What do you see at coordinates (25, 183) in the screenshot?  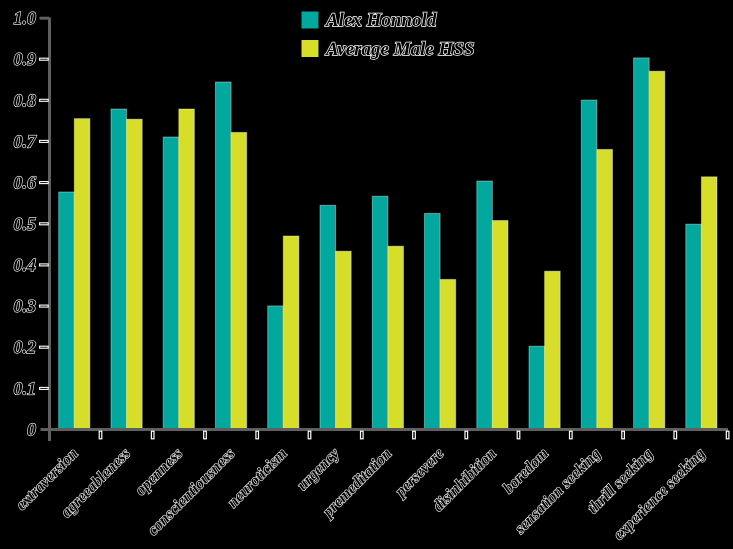 I see `svg-text: 0.6` at bounding box center [25, 183].